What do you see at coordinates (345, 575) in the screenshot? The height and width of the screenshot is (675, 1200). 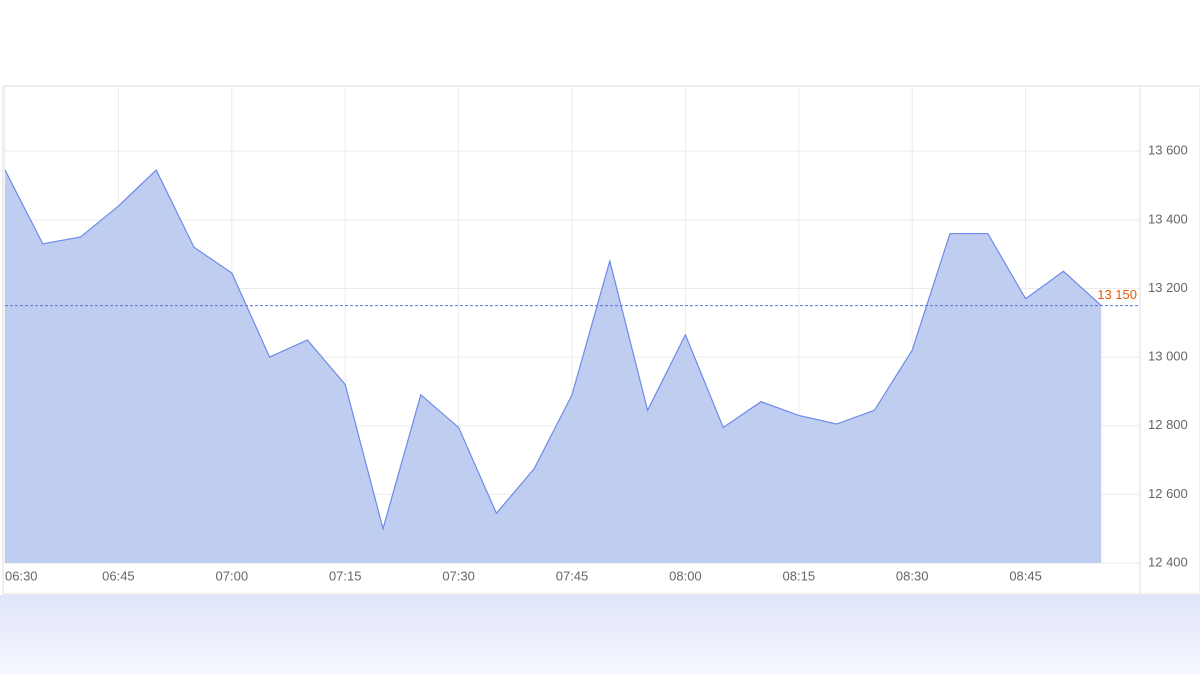 I see `x-tick-label: 07:15` at bounding box center [345, 575].